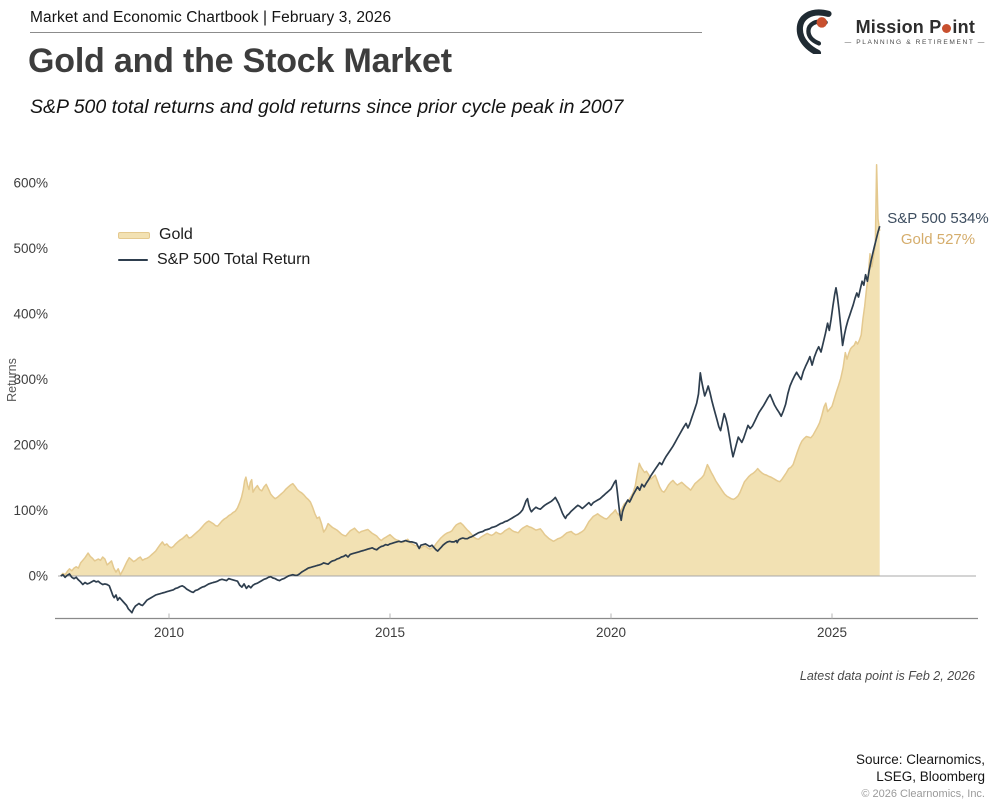  What do you see at coordinates (169, 632) in the screenshot?
I see `x-tick-label: 2010` at bounding box center [169, 632].